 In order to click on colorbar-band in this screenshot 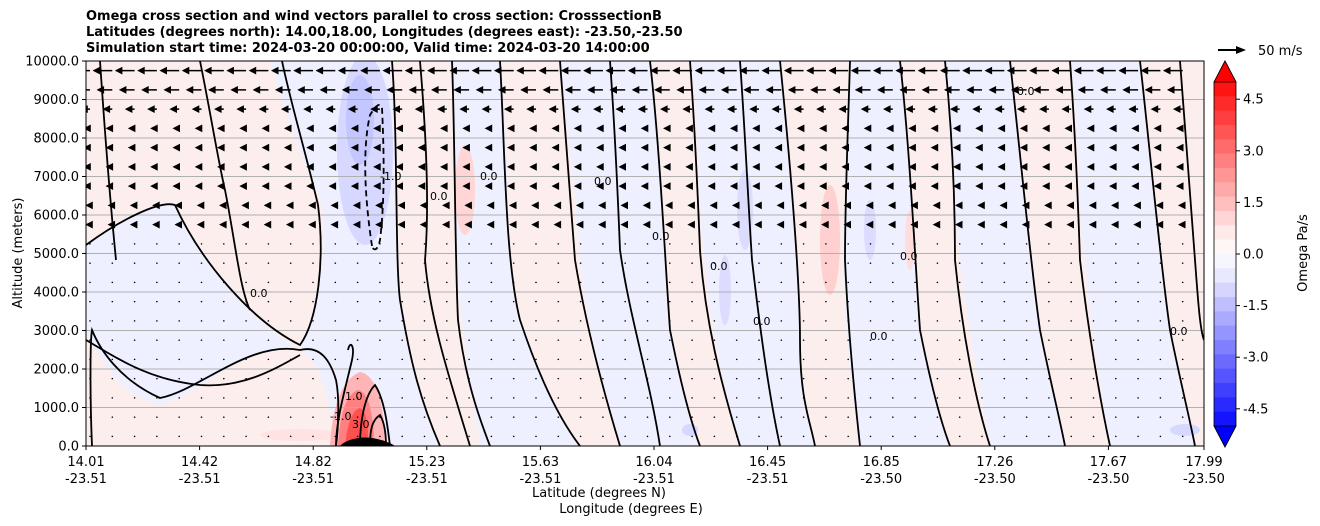, I will do `click(1225, 319)`.